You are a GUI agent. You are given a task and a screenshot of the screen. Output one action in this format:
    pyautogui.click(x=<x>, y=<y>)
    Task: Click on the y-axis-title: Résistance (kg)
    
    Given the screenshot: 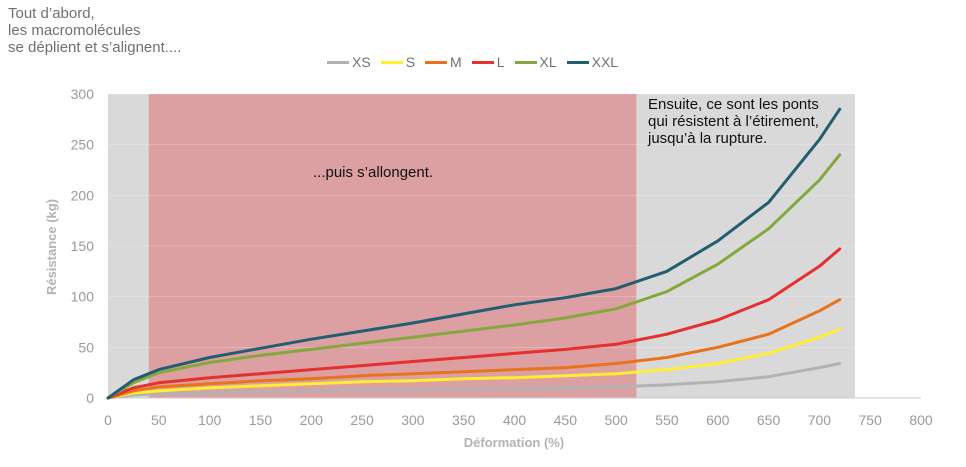 What is the action you would take?
    pyautogui.click(x=51, y=247)
    